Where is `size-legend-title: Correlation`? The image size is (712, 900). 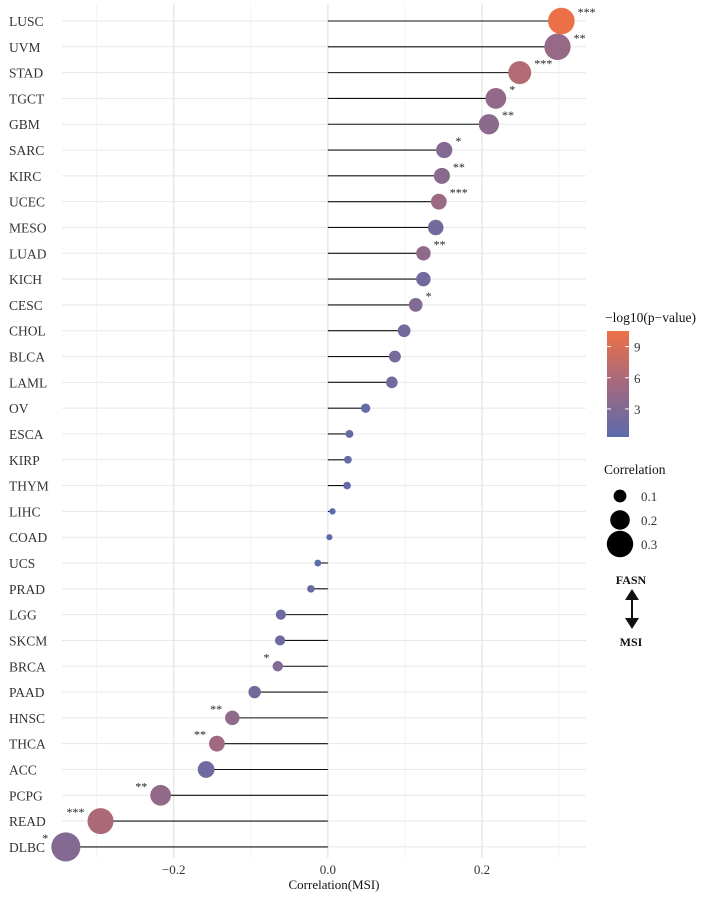 size-legend-title: Correlation is located at coordinates (635, 469).